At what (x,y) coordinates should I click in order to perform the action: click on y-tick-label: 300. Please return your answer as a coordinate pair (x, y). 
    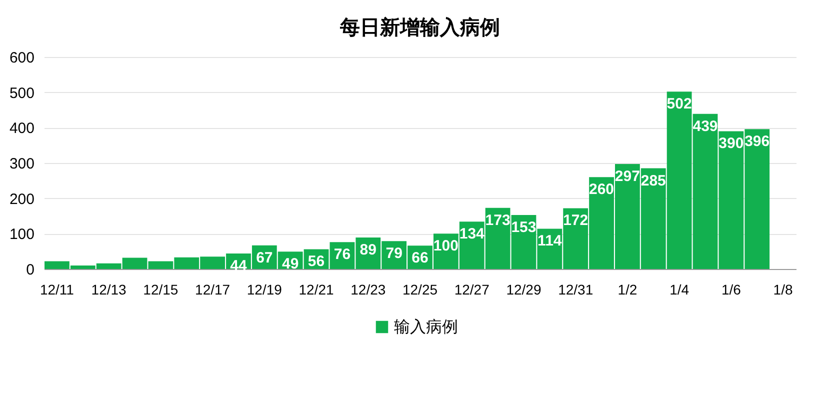
    Looking at the image, I should click on (21, 164).